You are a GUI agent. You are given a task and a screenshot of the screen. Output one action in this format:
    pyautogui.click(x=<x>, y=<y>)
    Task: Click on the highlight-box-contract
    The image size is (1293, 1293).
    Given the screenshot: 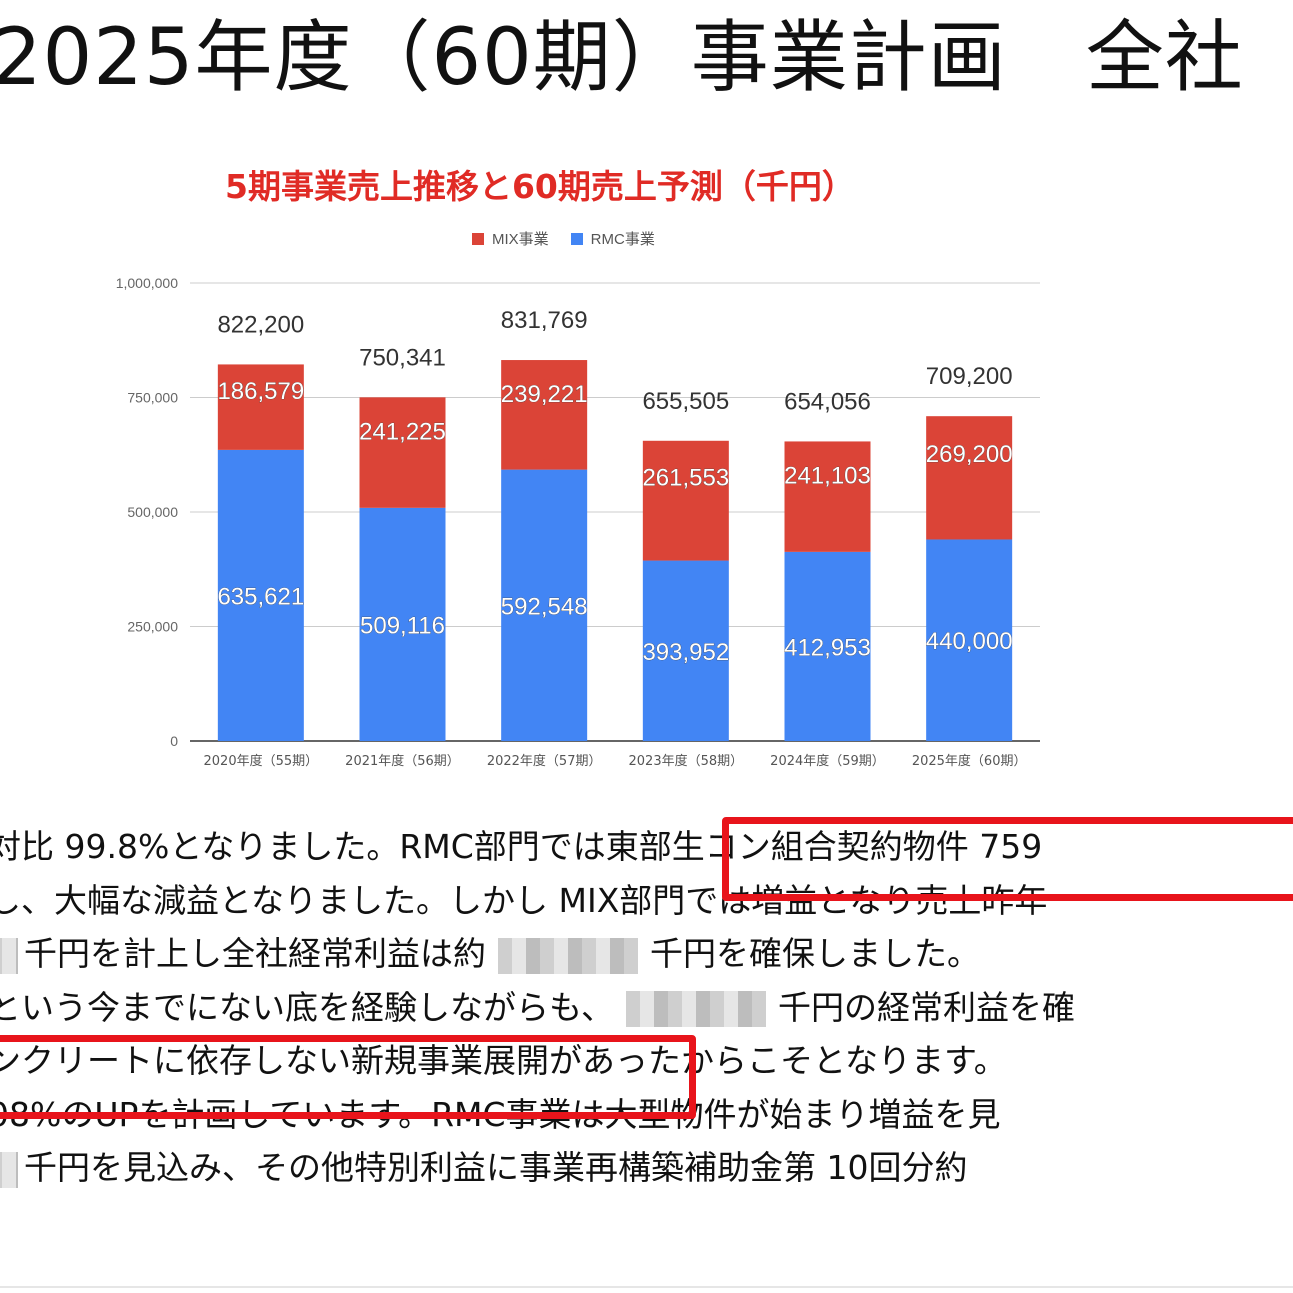 What is the action you would take?
    pyautogui.click(x=1007, y=859)
    